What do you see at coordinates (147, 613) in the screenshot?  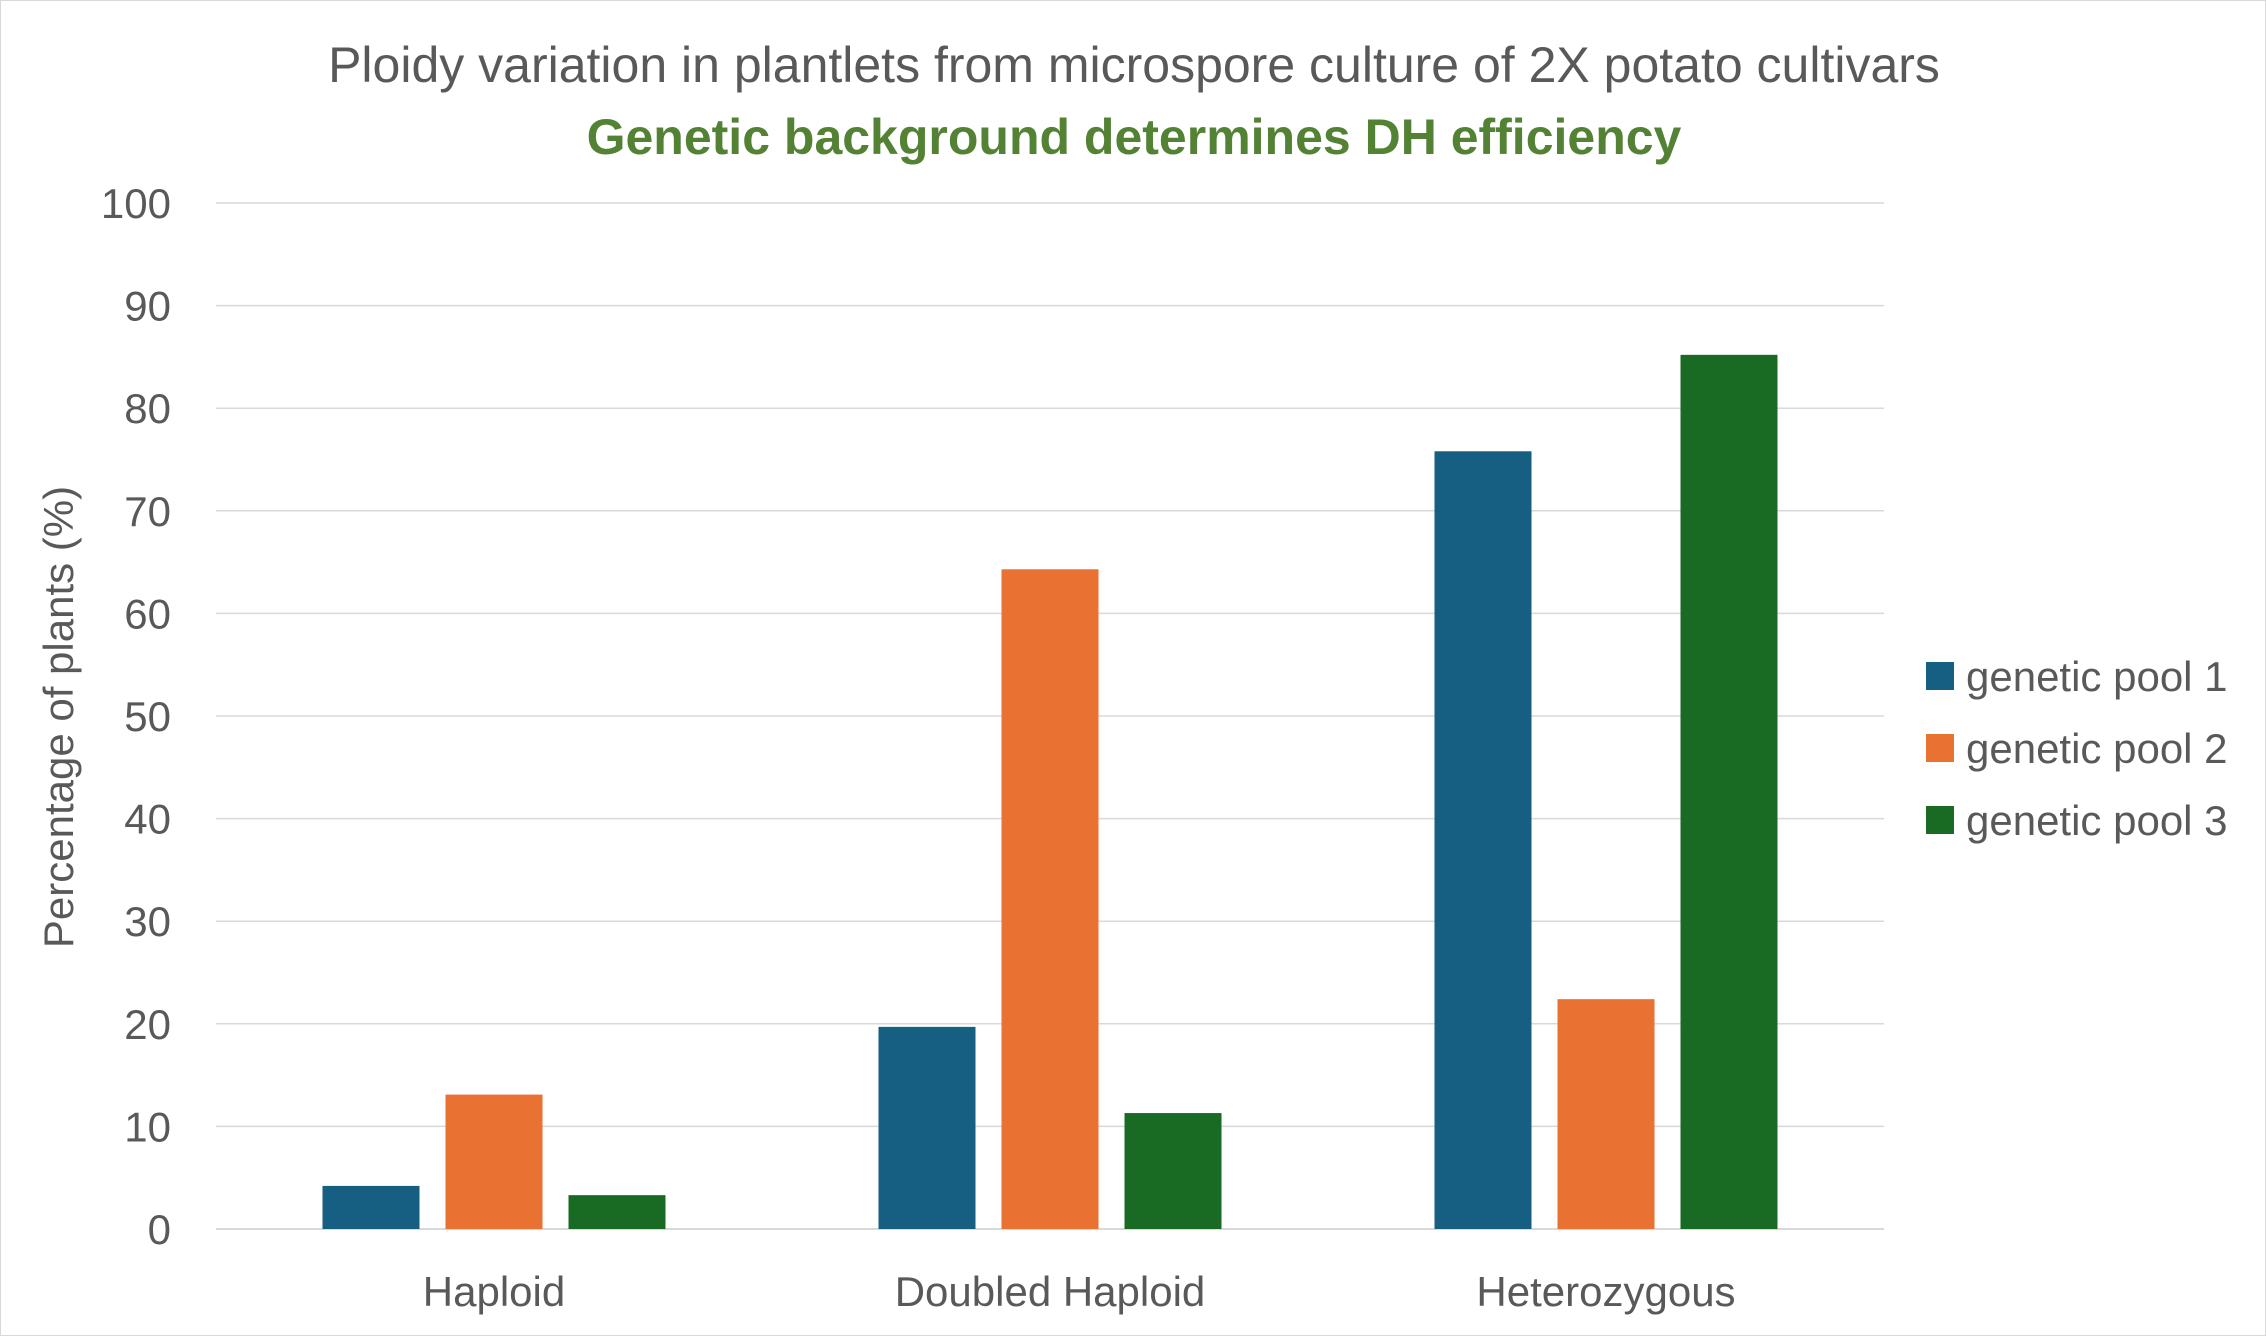 I see `y-tick-label: 60` at bounding box center [147, 613].